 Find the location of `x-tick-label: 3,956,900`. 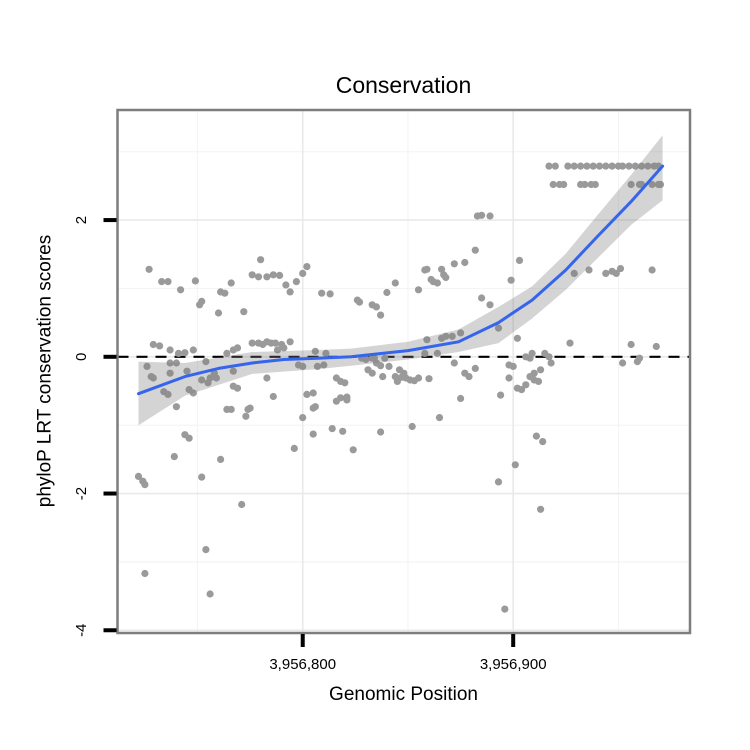

x-tick-label: 3,956,900 is located at coordinates (513, 664).